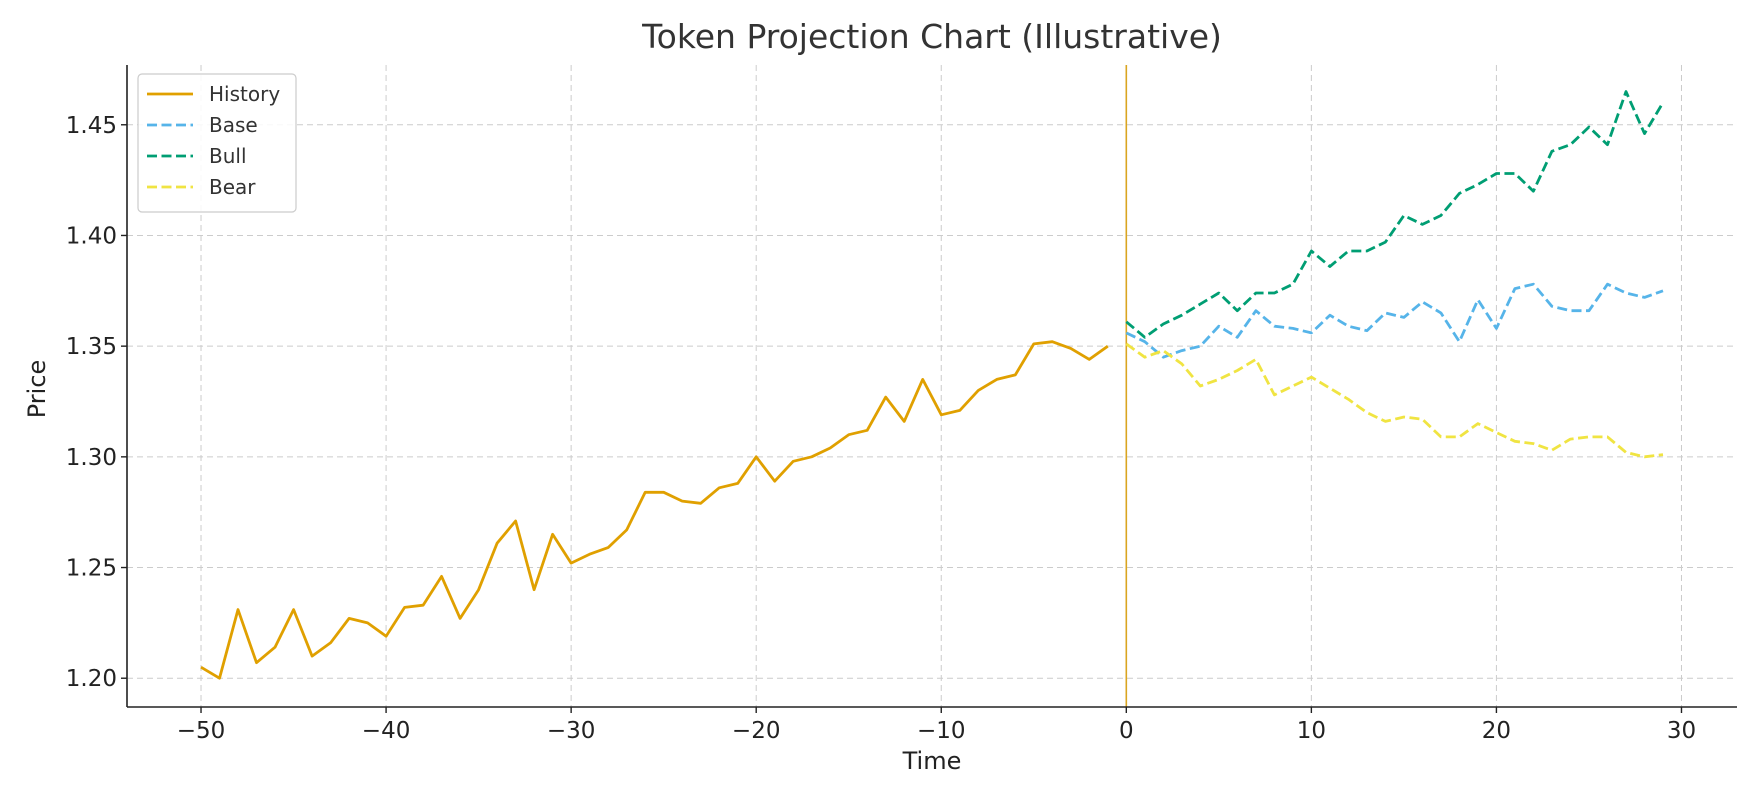 This screenshot has width=1760, height=800. What do you see at coordinates (91, 569) in the screenshot?
I see `y-tick-label: 1.25` at bounding box center [91, 569].